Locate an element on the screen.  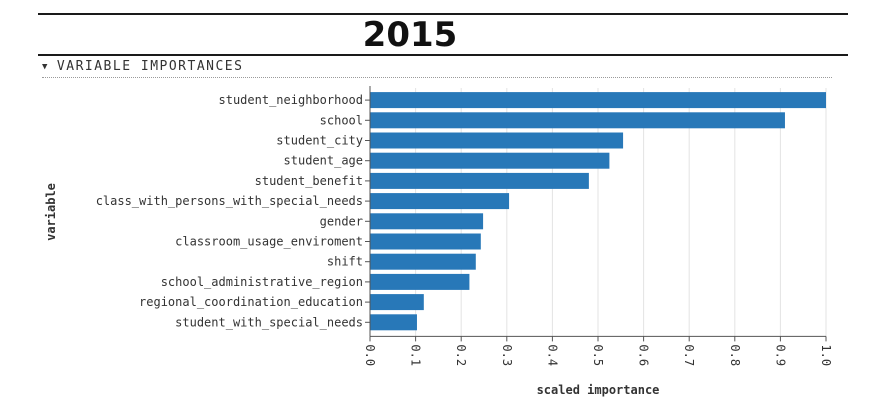
y-axis-label: variable is located at coordinates (51, 212).